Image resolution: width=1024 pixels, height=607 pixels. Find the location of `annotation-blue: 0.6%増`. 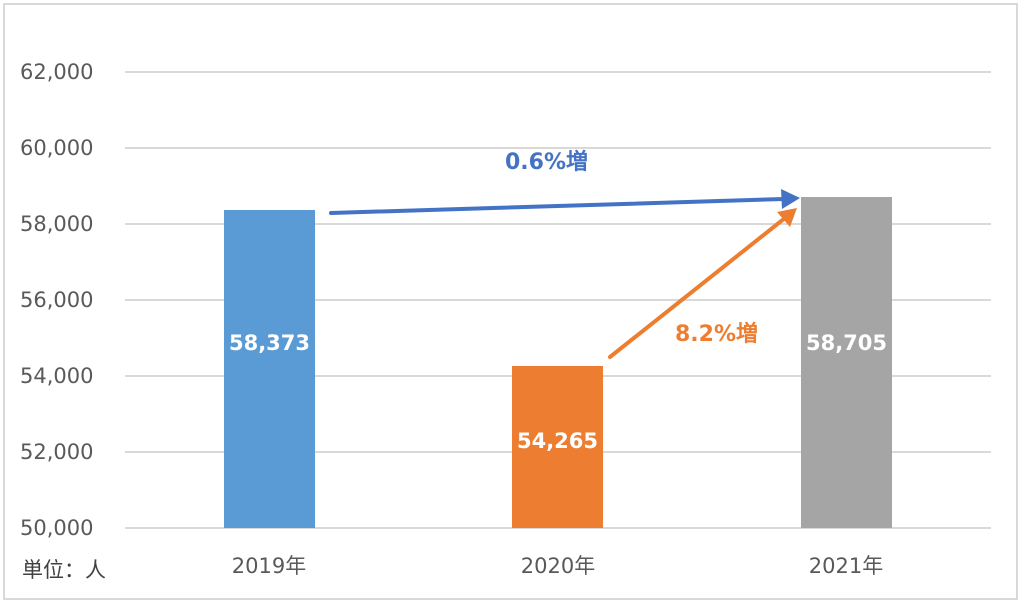

annotation-blue: 0.6%増 is located at coordinates (547, 162).